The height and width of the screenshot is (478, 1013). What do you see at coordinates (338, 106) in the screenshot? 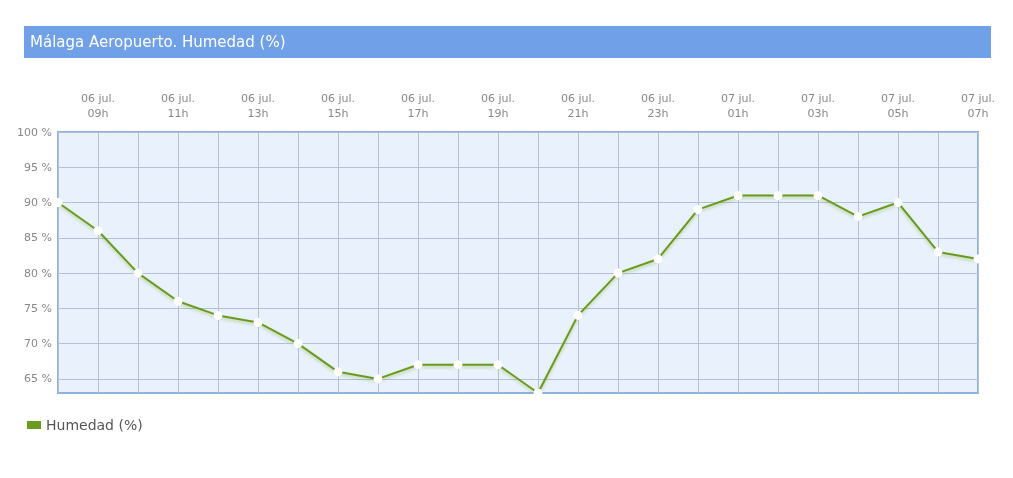
I see `x-tick-label: 06 jul. 15h` at bounding box center [338, 106].